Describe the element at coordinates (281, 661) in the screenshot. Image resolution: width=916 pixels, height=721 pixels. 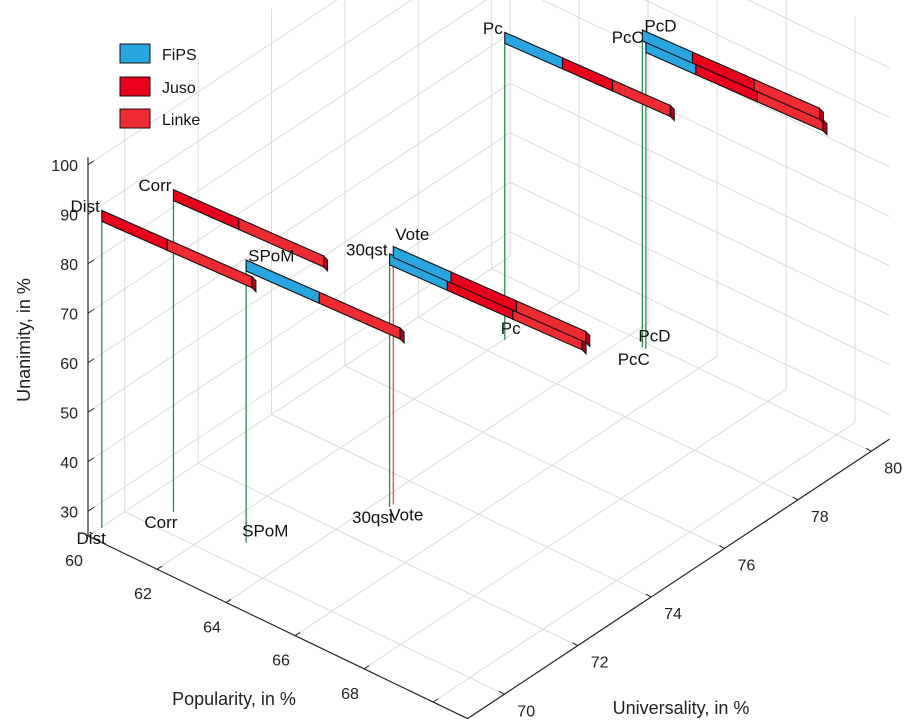
I see `x-tick-label: 66` at that location.